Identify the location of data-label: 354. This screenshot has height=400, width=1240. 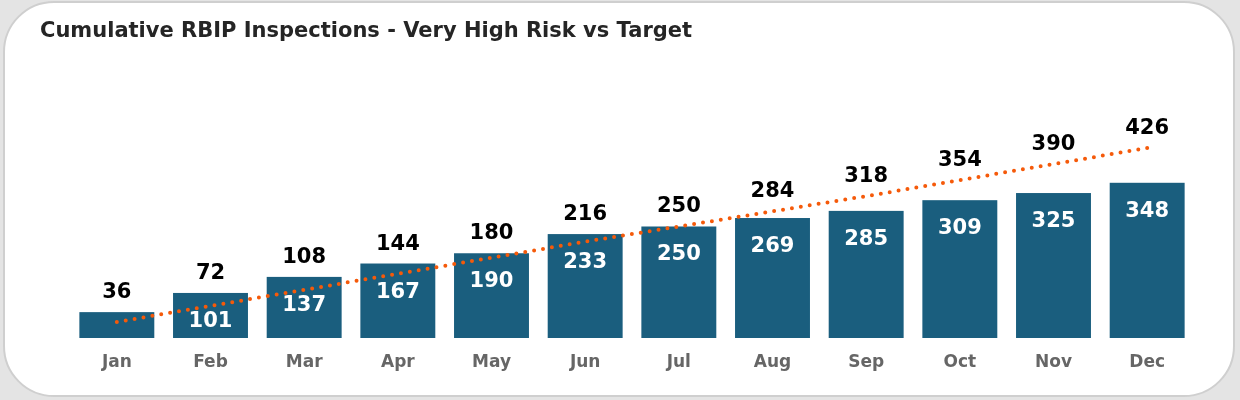
(959, 159).